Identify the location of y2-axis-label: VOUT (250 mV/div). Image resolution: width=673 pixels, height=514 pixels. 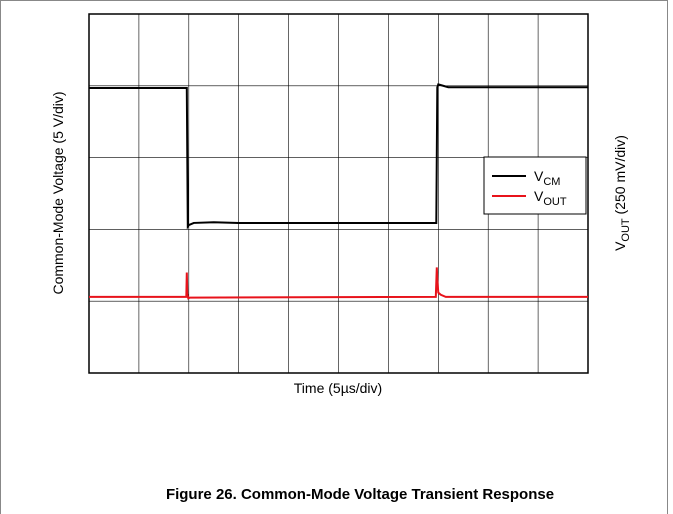
(622, 193).